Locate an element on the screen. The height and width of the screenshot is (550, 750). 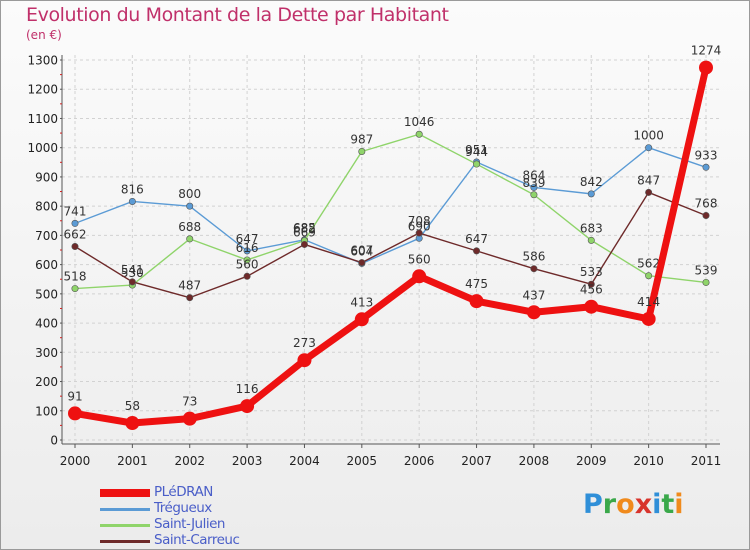
data-label: 662 is located at coordinates (75, 234).